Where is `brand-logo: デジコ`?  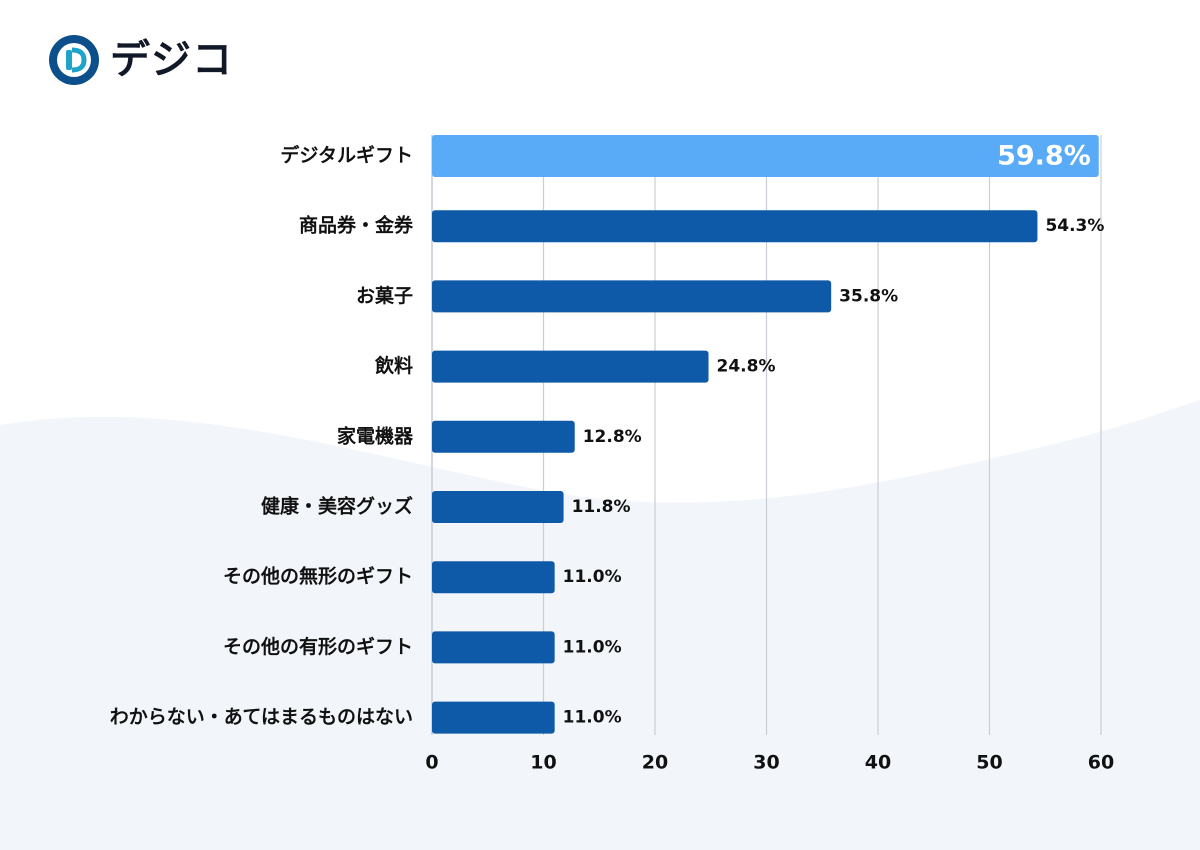
brand-logo: デジコ is located at coordinates (140, 60).